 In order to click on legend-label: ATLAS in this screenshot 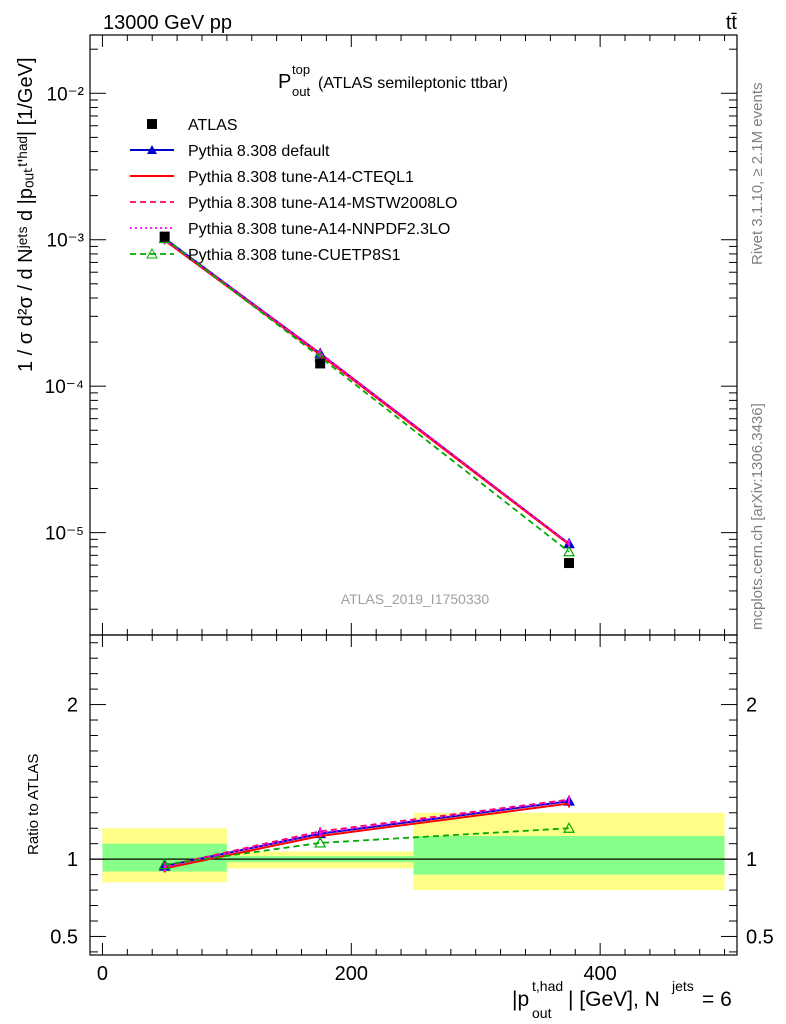, I will do `click(213, 125)`.